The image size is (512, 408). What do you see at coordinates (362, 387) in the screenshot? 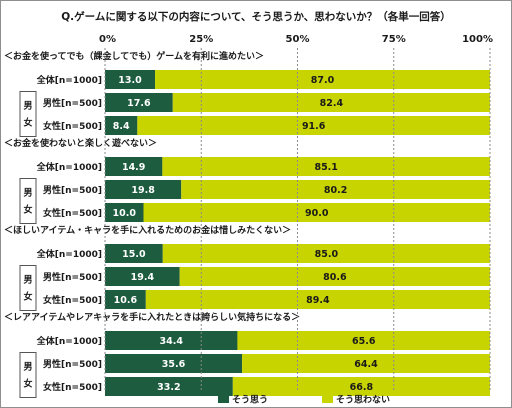
I see `value-label-disagree: 66.8` at bounding box center [362, 387].